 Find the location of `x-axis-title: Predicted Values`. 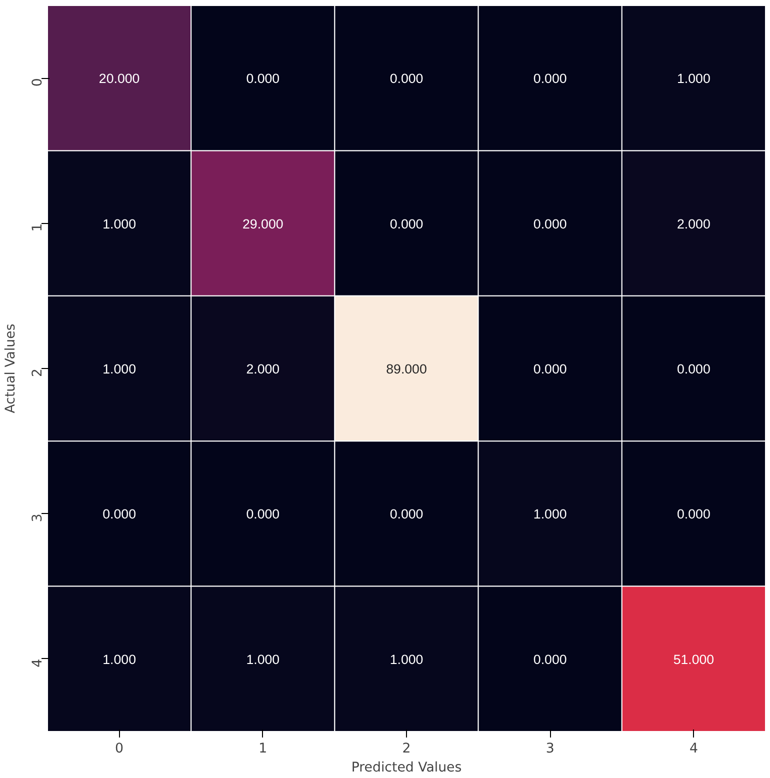

x-axis-title: Predicted Values is located at coordinates (406, 768).